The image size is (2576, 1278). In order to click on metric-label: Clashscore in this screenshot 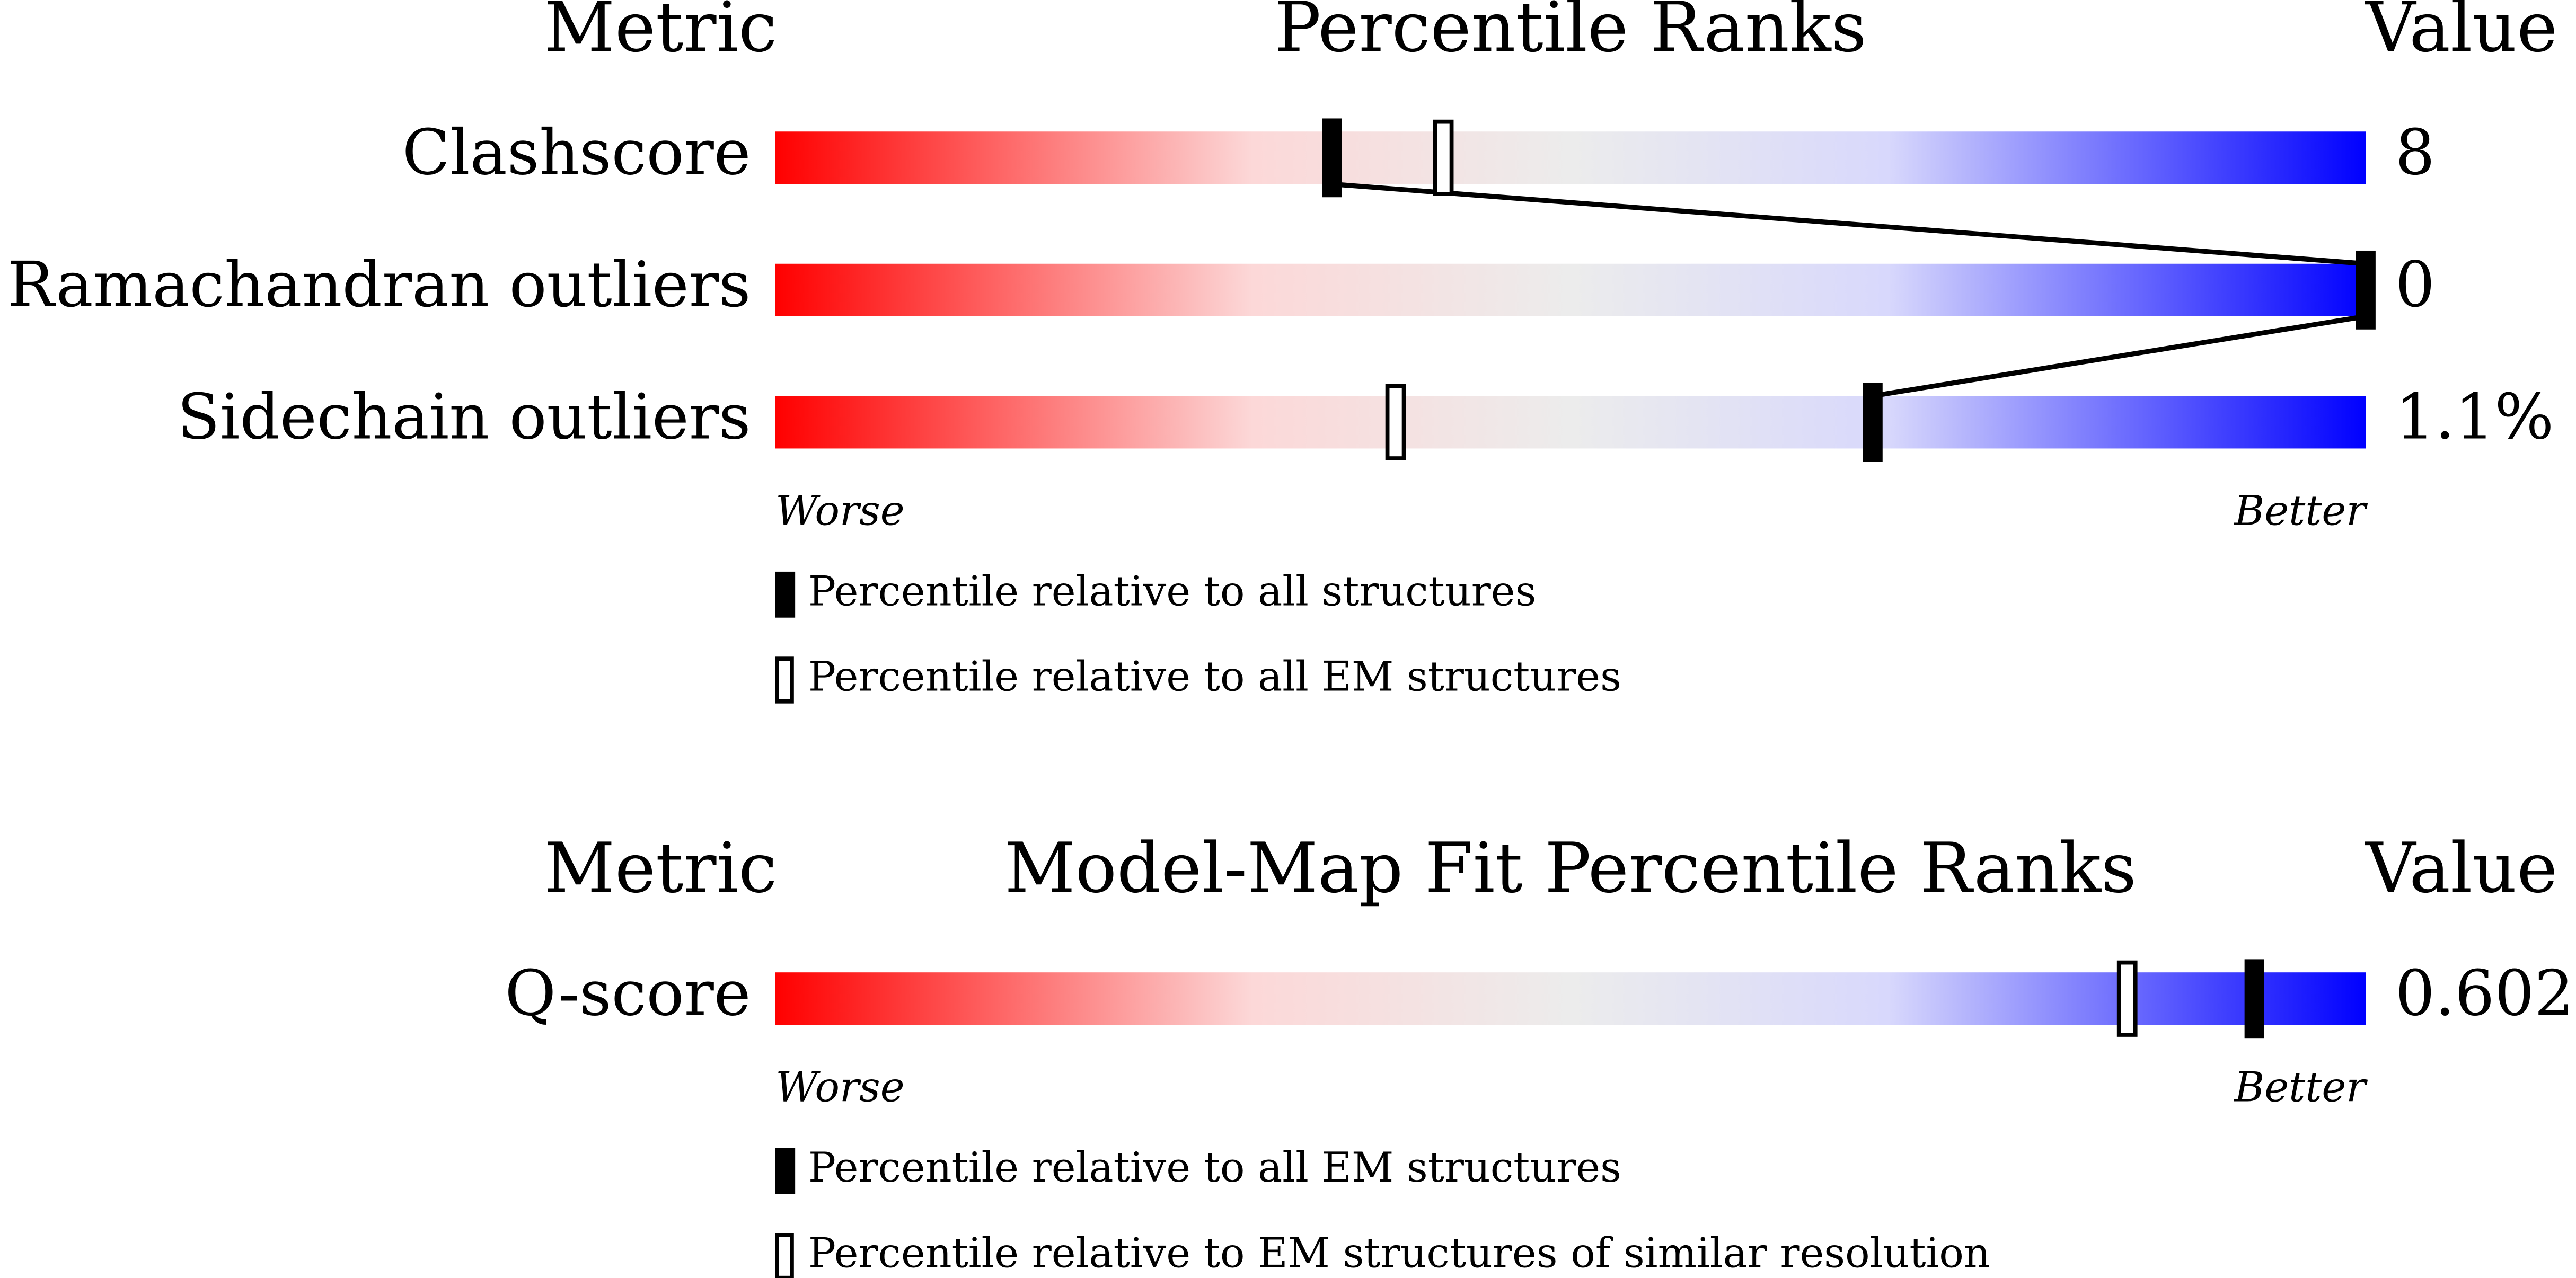, I will do `click(576, 152)`.